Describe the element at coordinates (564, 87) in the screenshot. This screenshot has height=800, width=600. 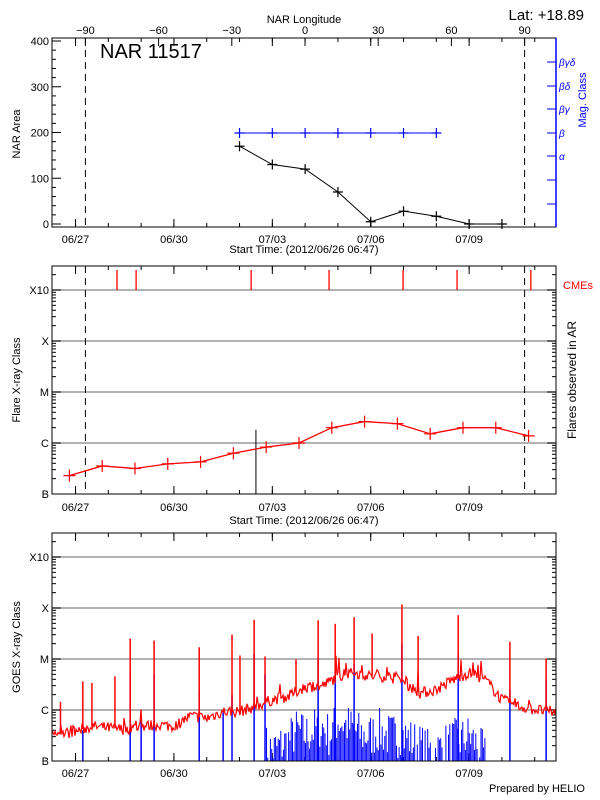
I see `mag-class-tick-label: βδ` at that location.